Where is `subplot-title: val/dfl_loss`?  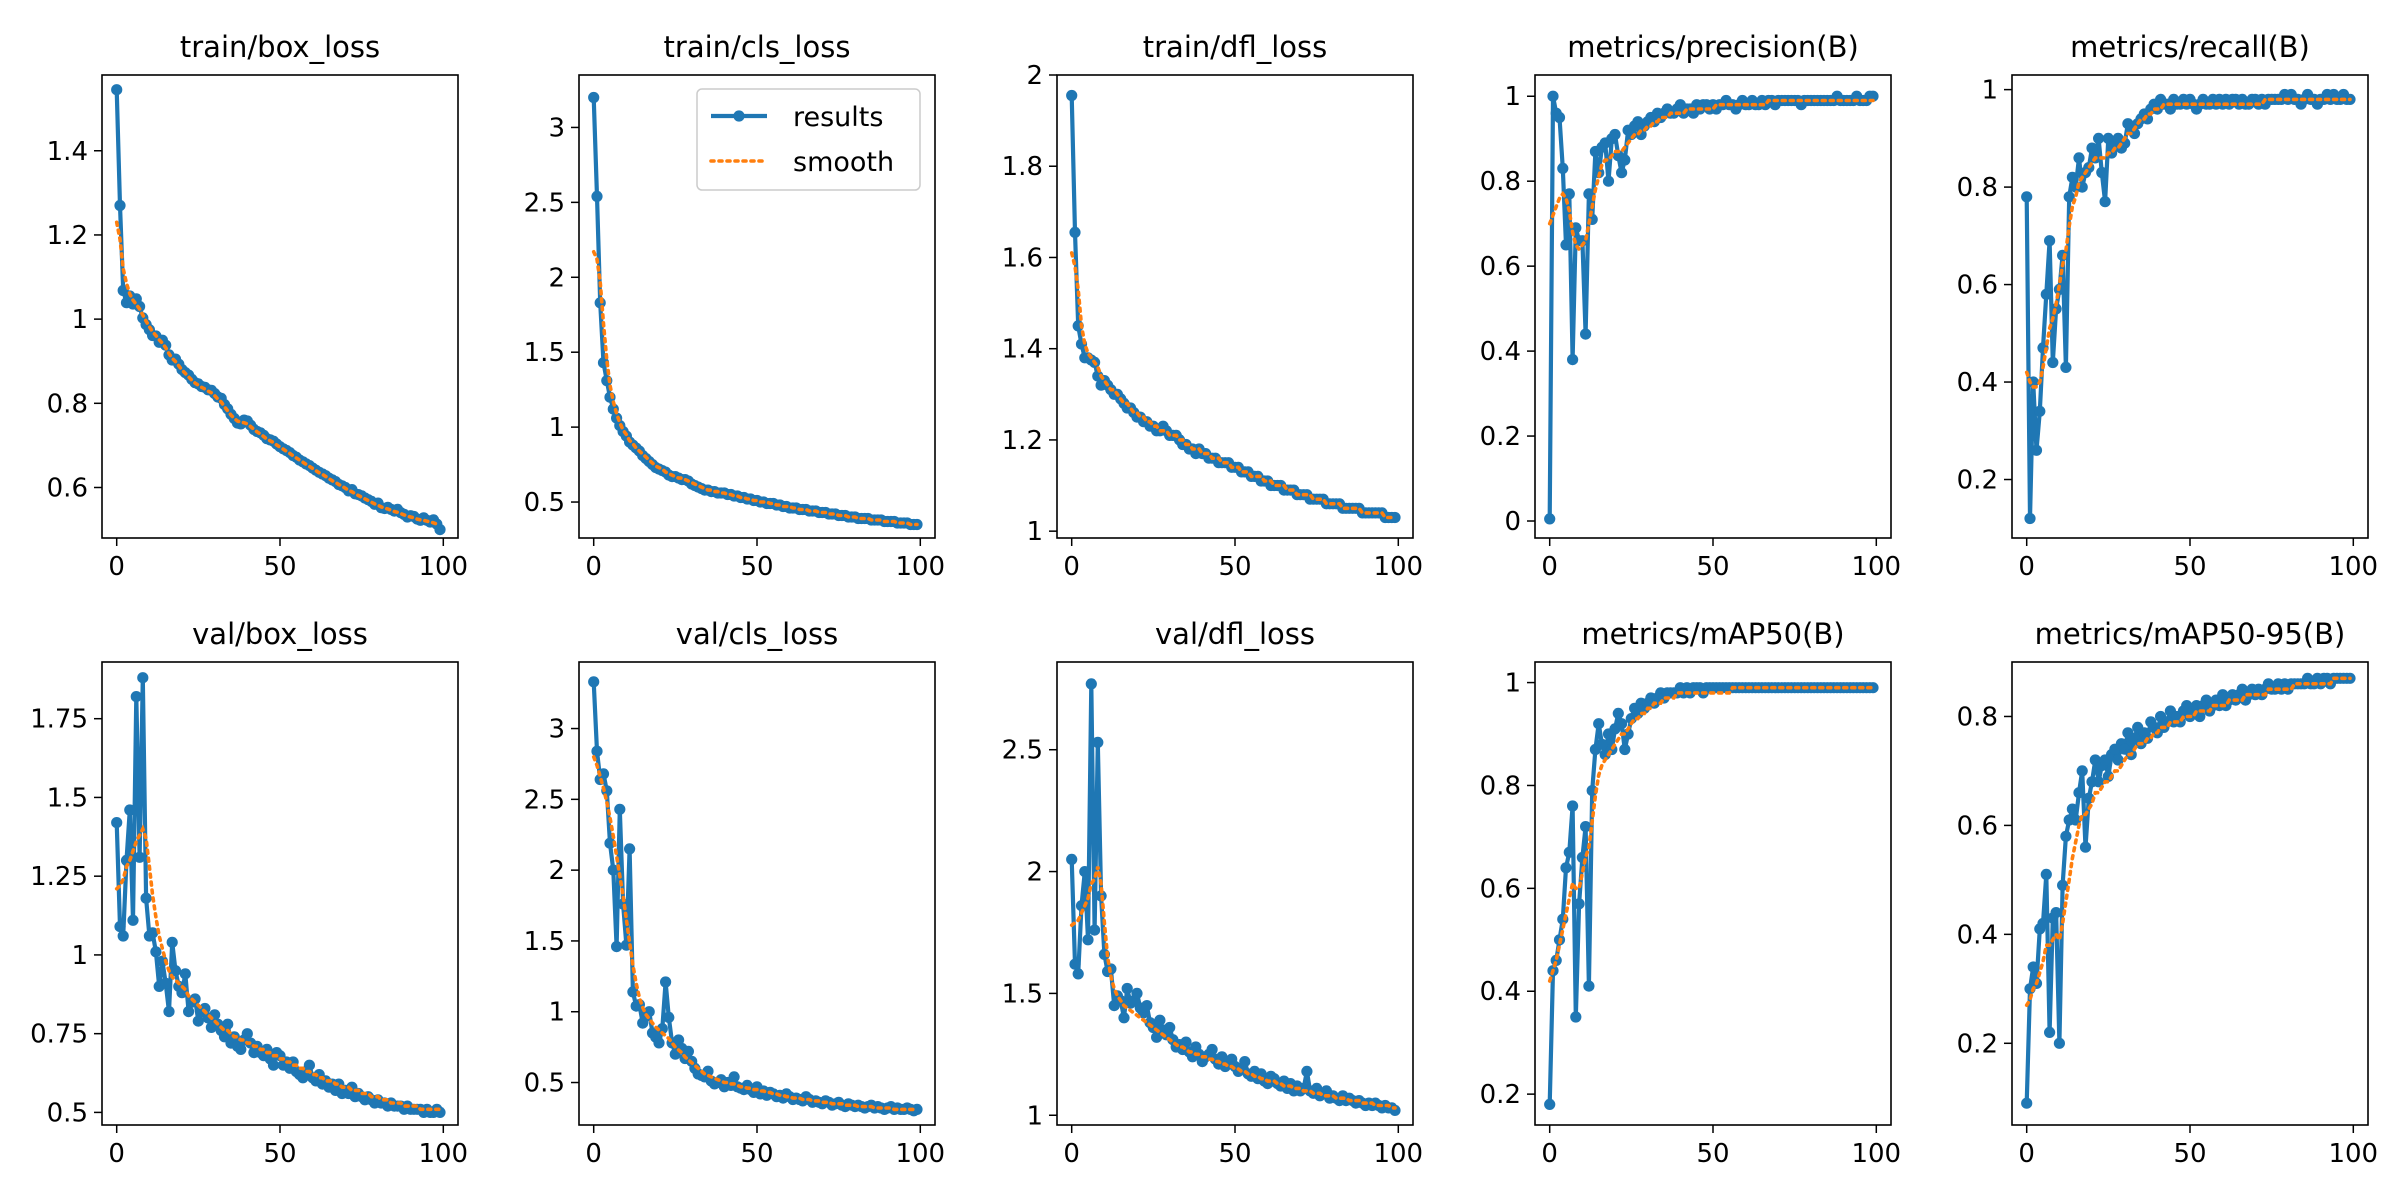 subplot-title: val/dfl_loss is located at coordinates (1235, 634).